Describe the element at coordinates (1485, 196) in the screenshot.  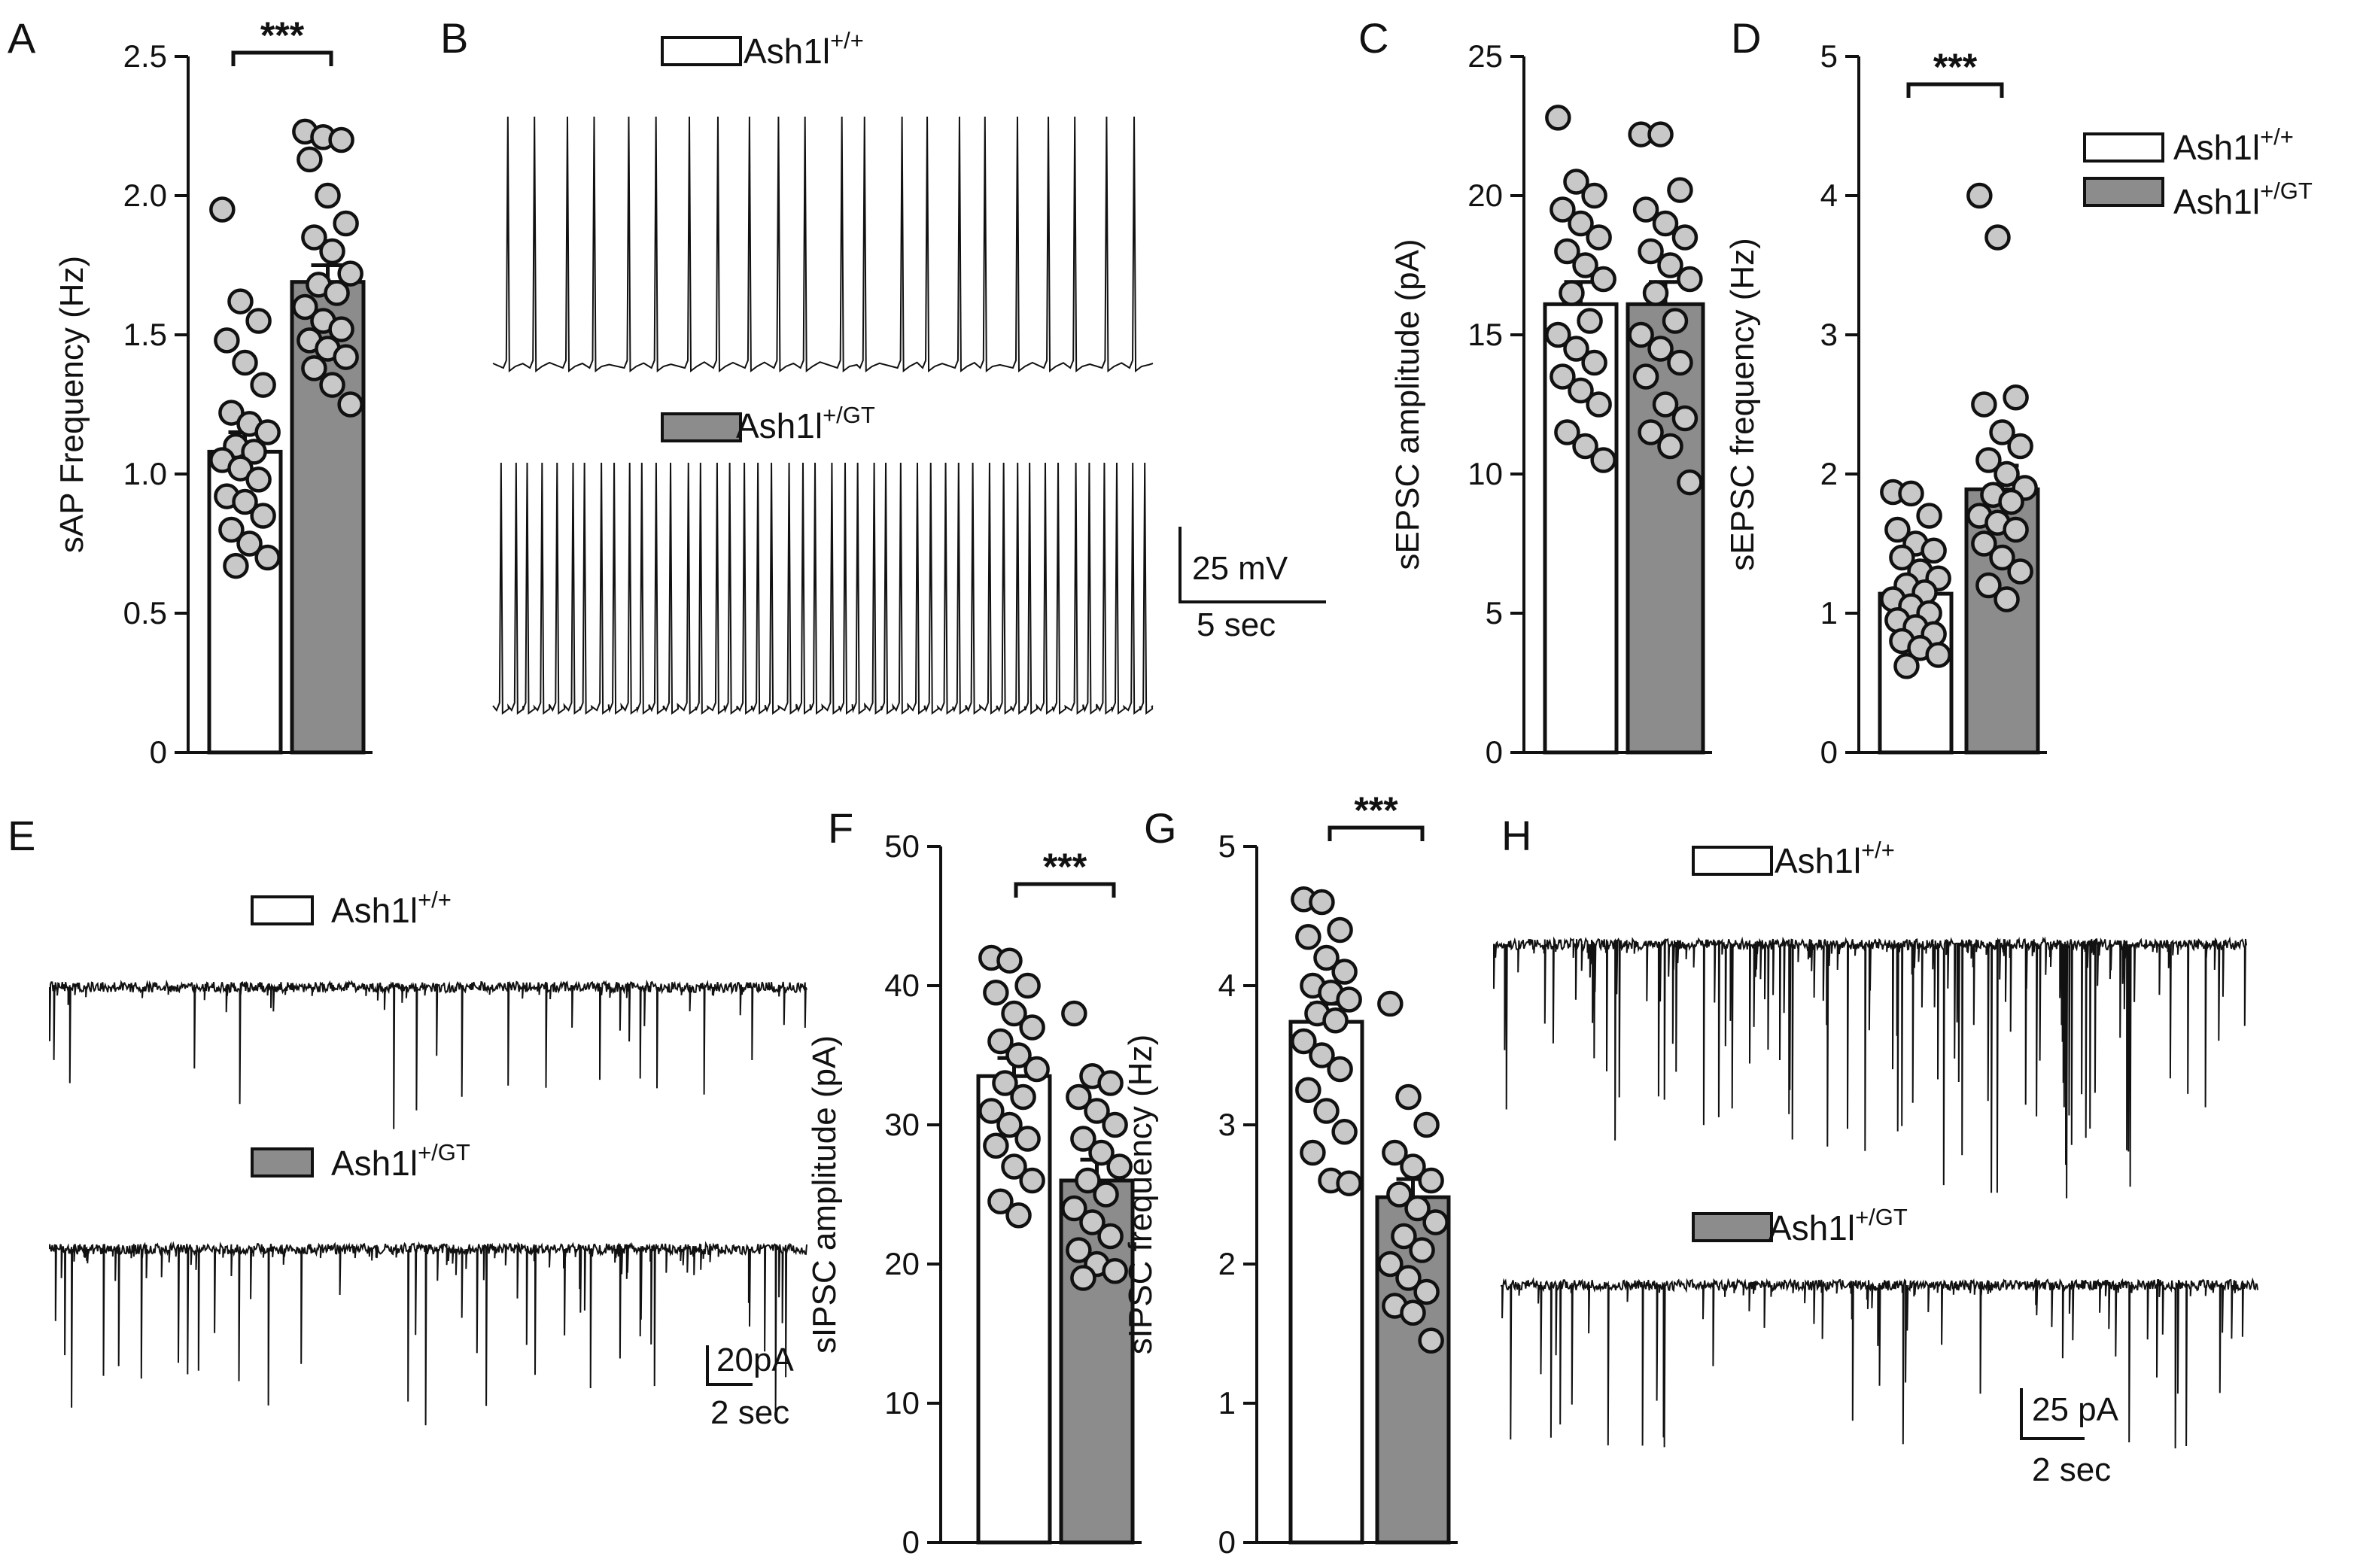
I see `y-tick-label-c: 20` at that location.